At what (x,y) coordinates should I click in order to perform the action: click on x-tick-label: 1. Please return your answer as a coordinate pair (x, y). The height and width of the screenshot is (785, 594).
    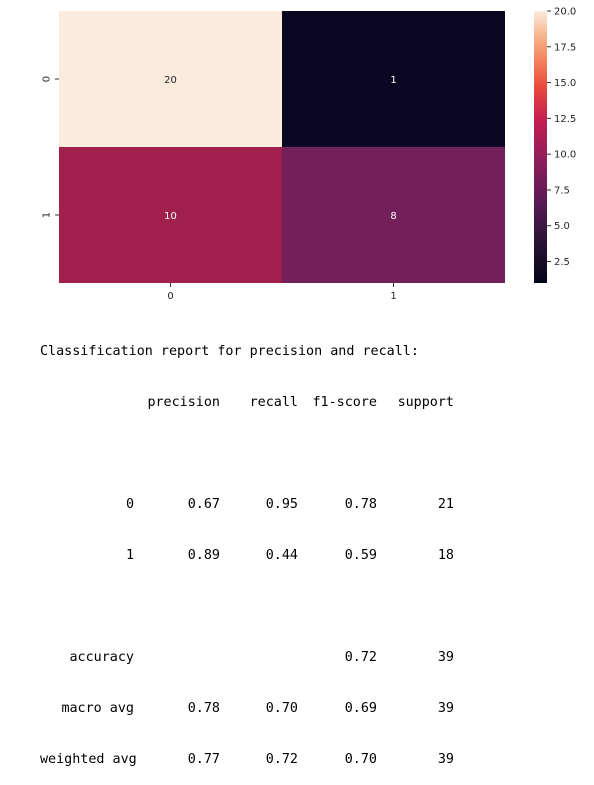
    Looking at the image, I should click on (393, 296).